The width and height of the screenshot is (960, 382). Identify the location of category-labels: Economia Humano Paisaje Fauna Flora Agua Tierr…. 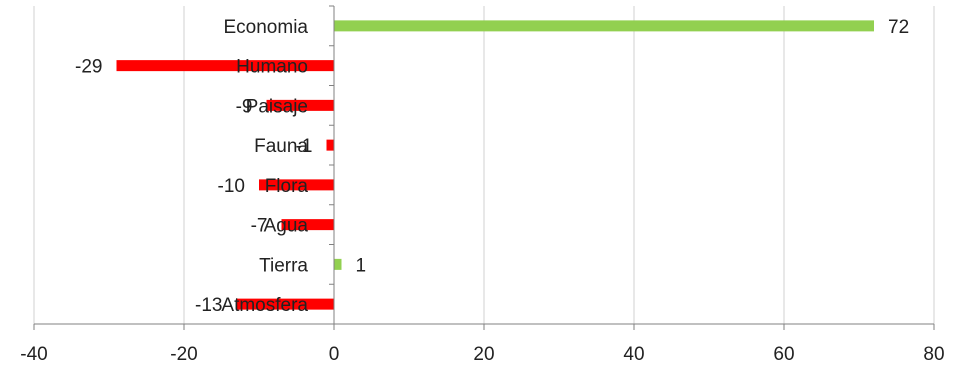
(264, 166).